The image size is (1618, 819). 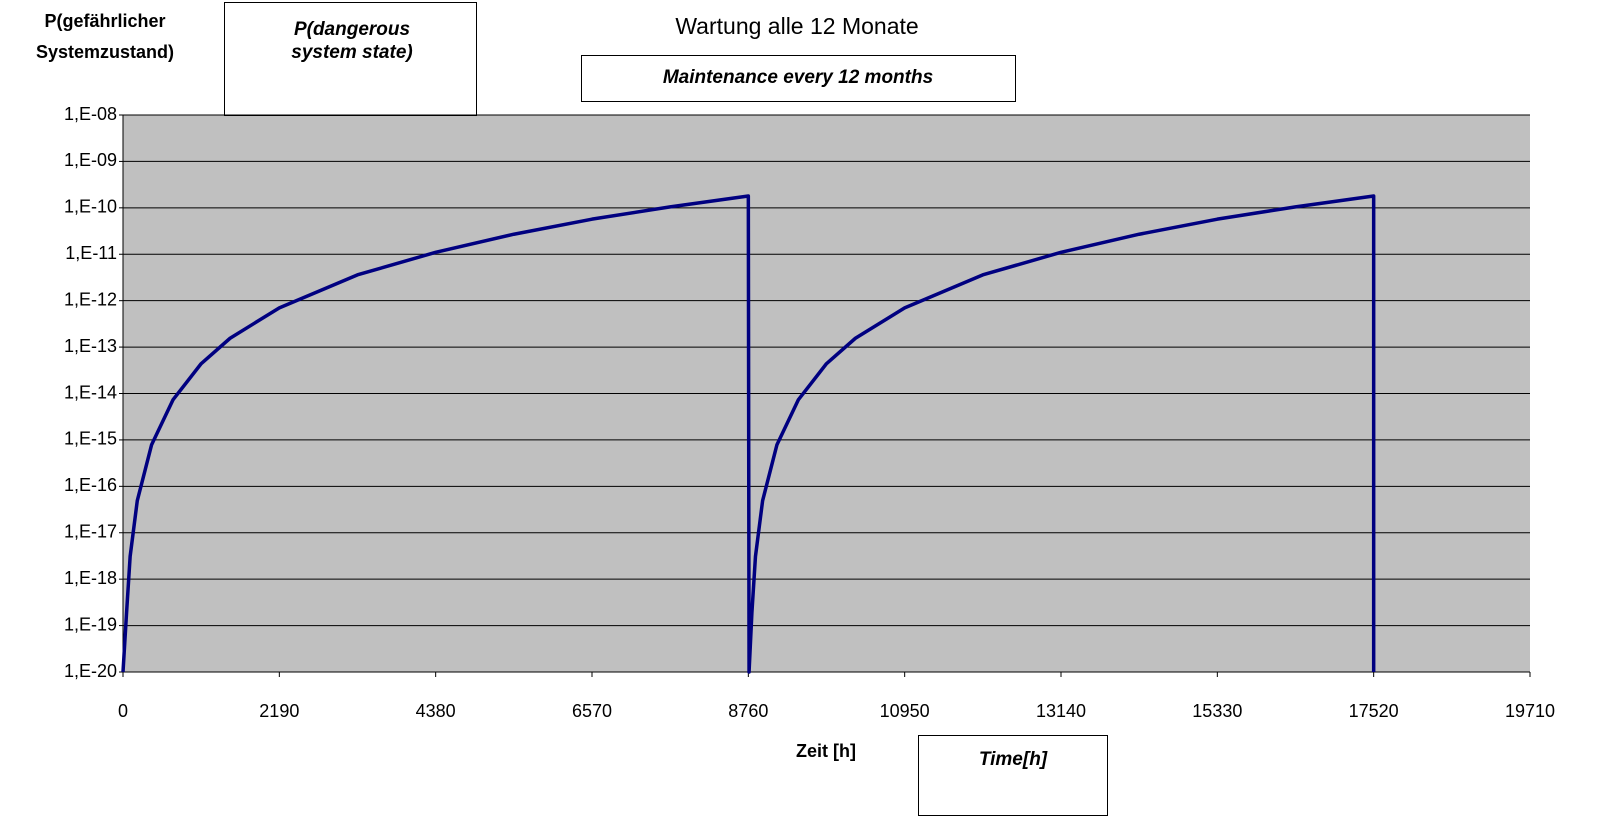 I want to click on y-tick-label: 1,E-10, so click(x=90, y=207).